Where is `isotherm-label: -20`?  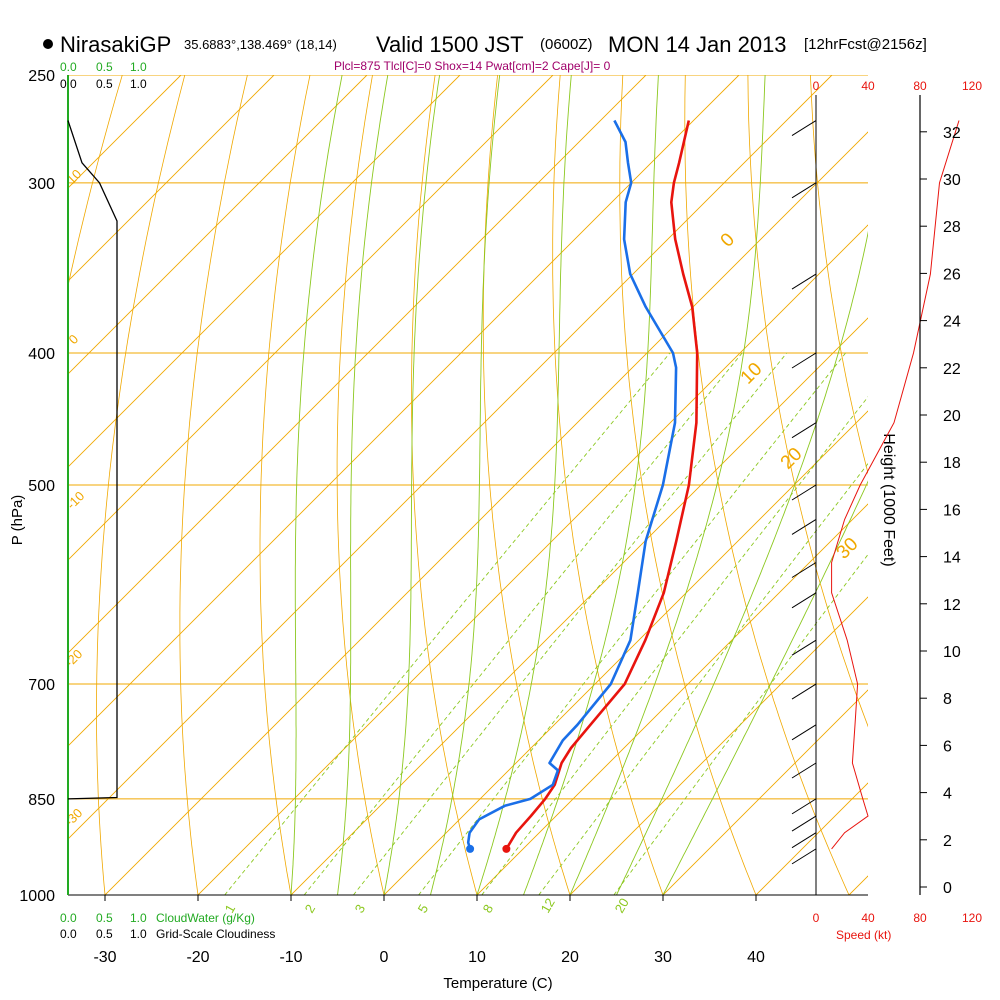
isotherm-label: -20 is located at coordinates (74, 658).